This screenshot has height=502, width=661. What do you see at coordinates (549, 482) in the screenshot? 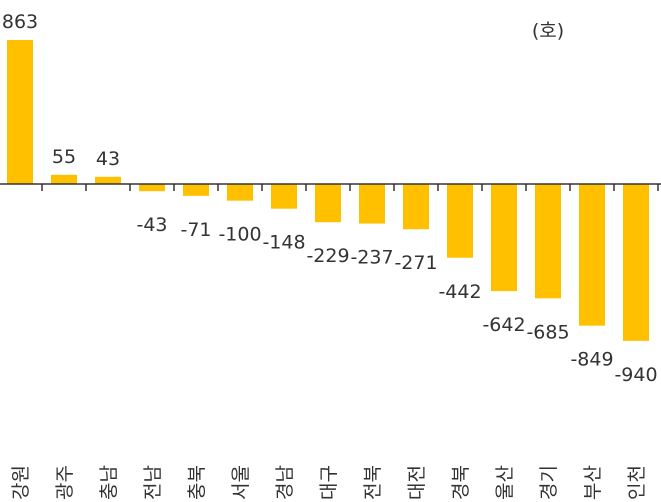
I see `category-label: 경기` at bounding box center [549, 482].